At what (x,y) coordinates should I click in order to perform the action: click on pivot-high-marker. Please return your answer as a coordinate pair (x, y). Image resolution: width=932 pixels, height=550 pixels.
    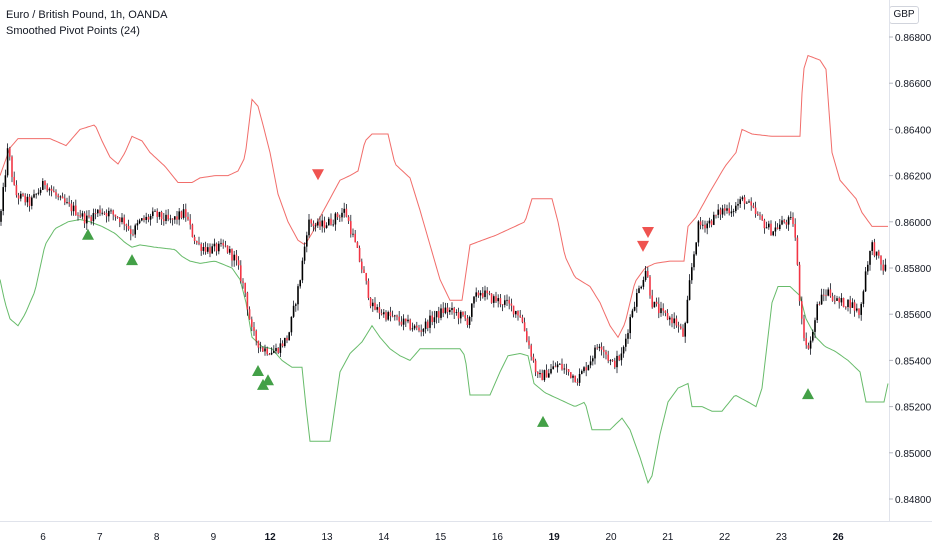
    Looking at the image, I should click on (648, 232).